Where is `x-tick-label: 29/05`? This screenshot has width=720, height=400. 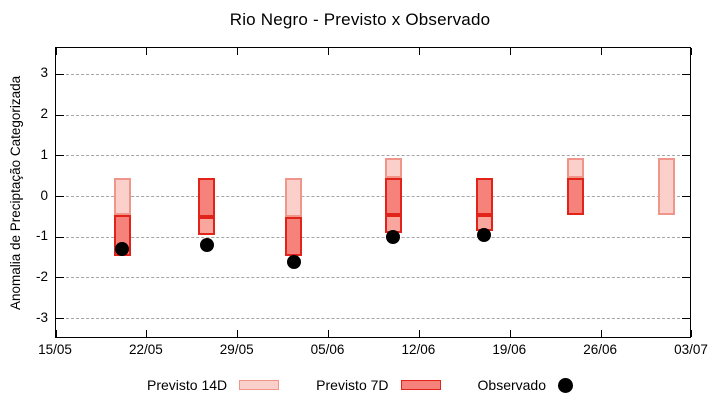
x-tick-label: 29/05 is located at coordinates (236, 349).